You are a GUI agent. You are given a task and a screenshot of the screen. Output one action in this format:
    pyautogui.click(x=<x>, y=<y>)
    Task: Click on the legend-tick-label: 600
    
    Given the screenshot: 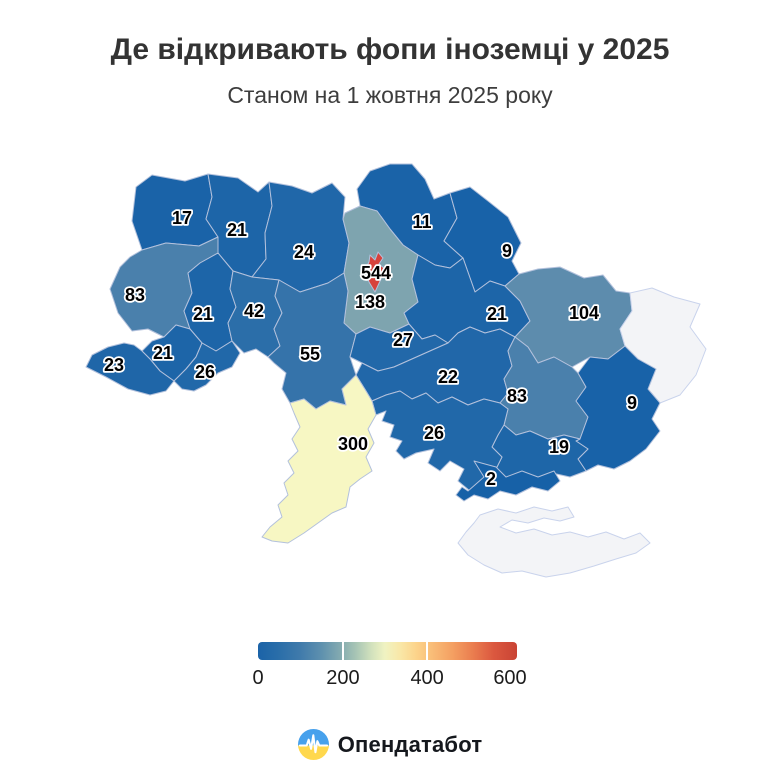 What is the action you would take?
    pyautogui.click(x=510, y=678)
    